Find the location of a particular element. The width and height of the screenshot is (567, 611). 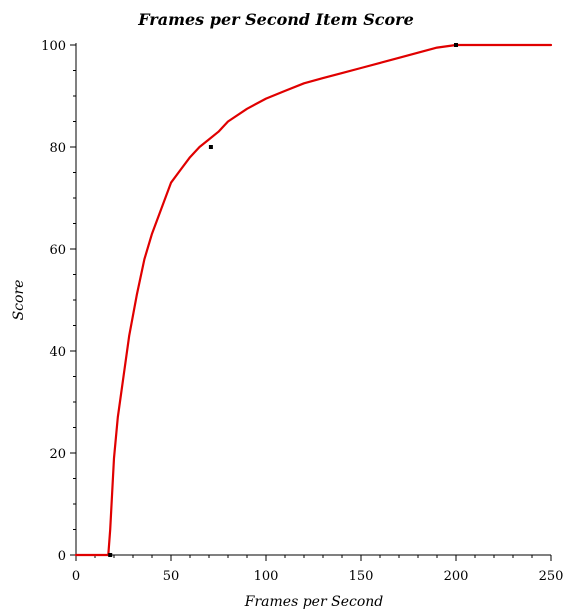

y-tick-label: 20 is located at coordinates (57, 454).